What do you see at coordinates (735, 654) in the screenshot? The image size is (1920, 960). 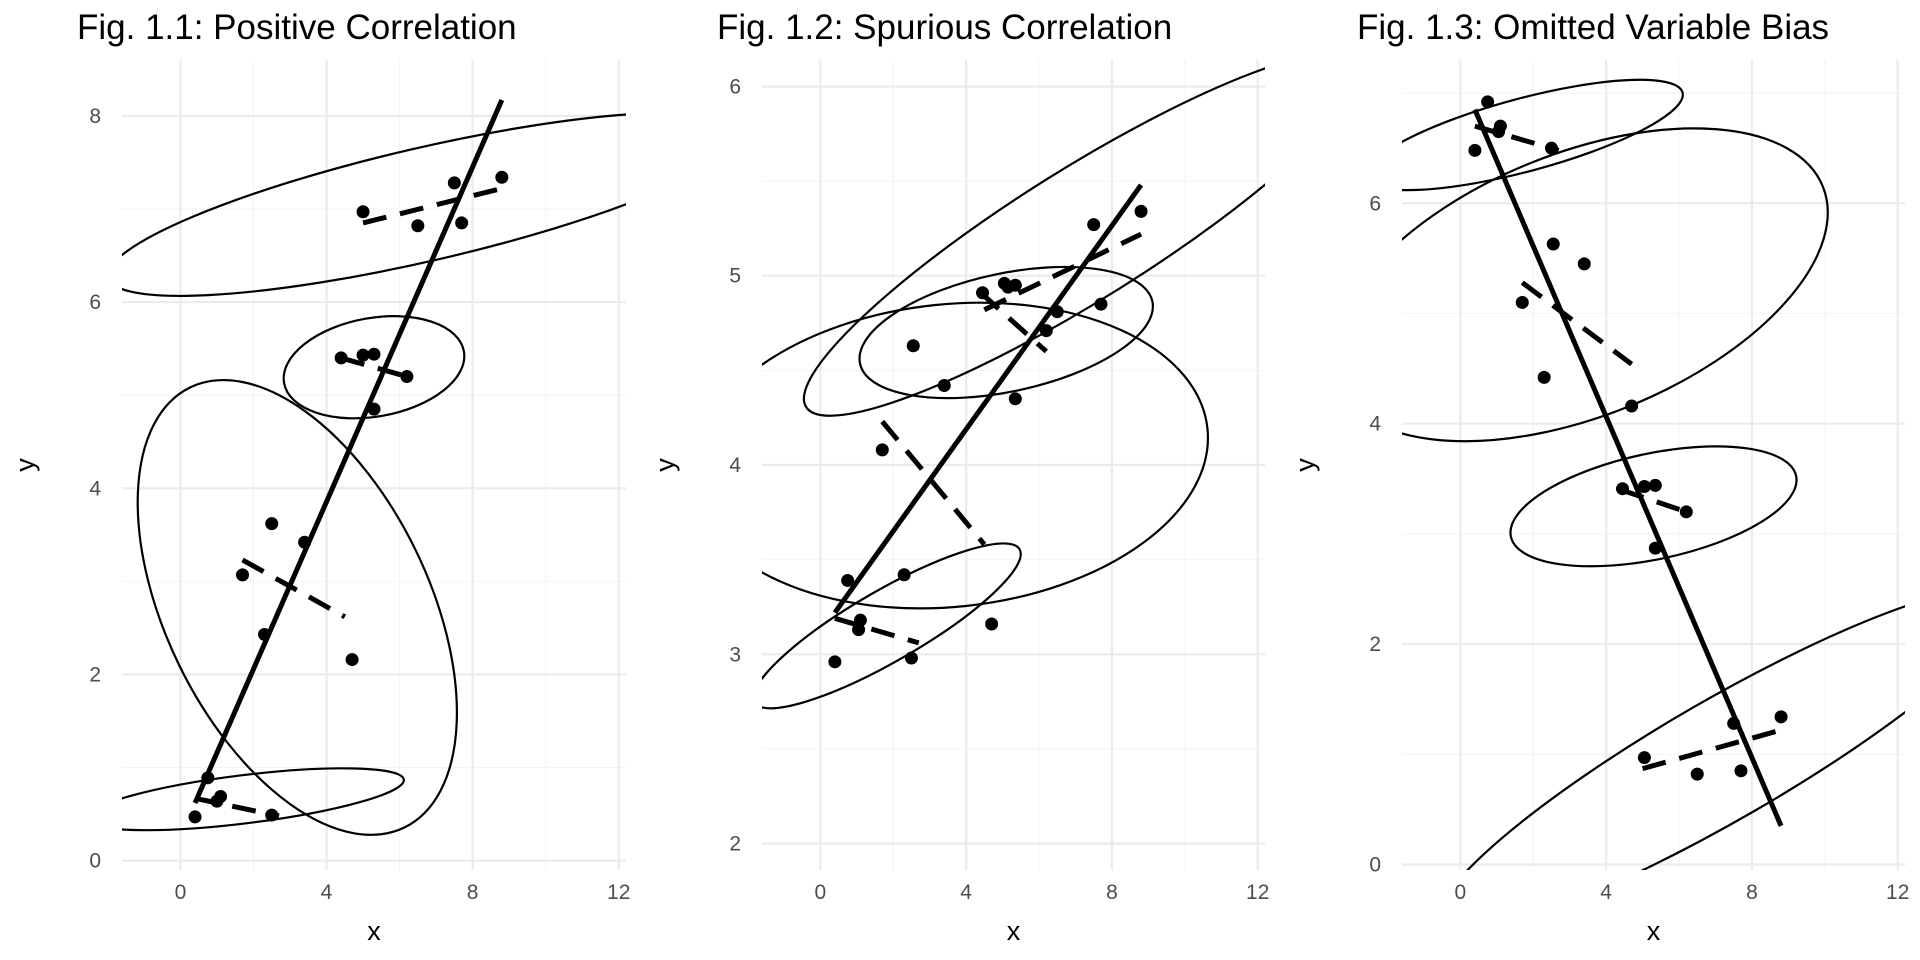 I see `y-tick-label: 3` at bounding box center [735, 654].